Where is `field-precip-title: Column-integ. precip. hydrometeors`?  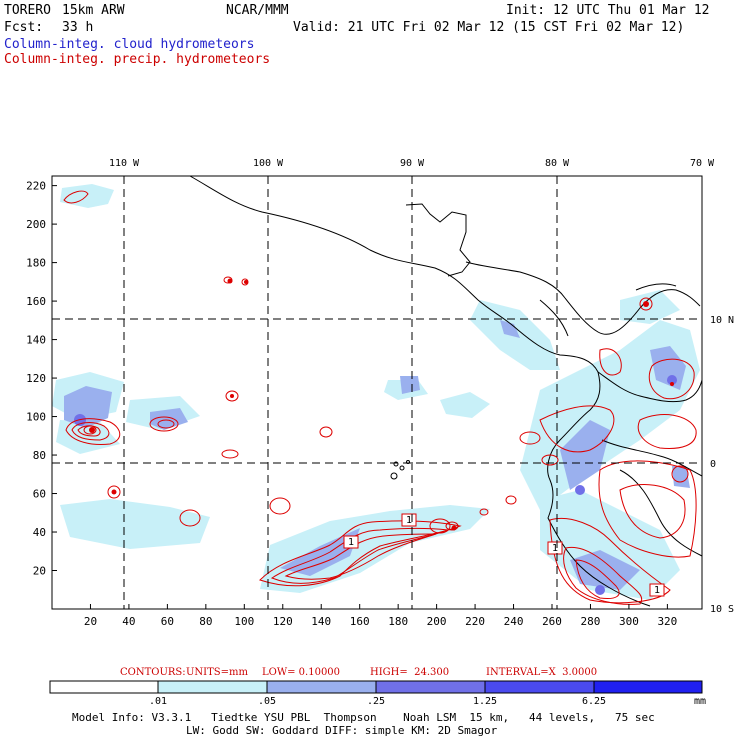
field-precip-title: Column-integ. precip. hydrometeors is located at coordinates (137, 59).